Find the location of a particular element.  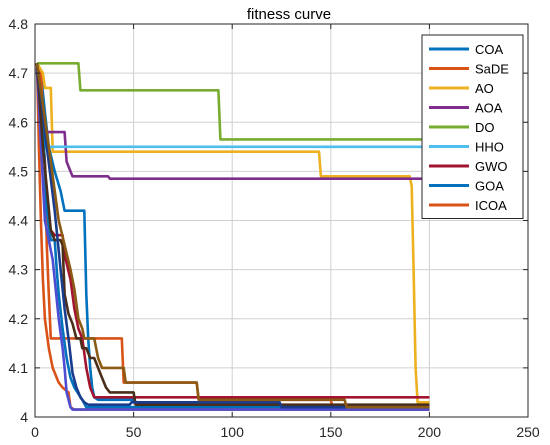

y-tick-label: 4.3 is located at coordinates (19, 270).